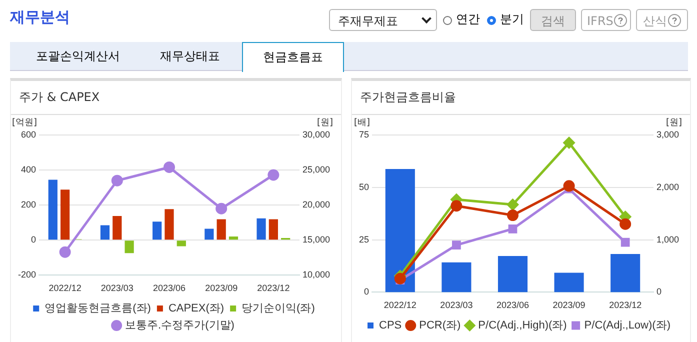 This screenshot has width=697, height=342. Describe the element at coordinates (316, 134) in the screenshot. I see `y2-tick-label: 30,000` at that location.